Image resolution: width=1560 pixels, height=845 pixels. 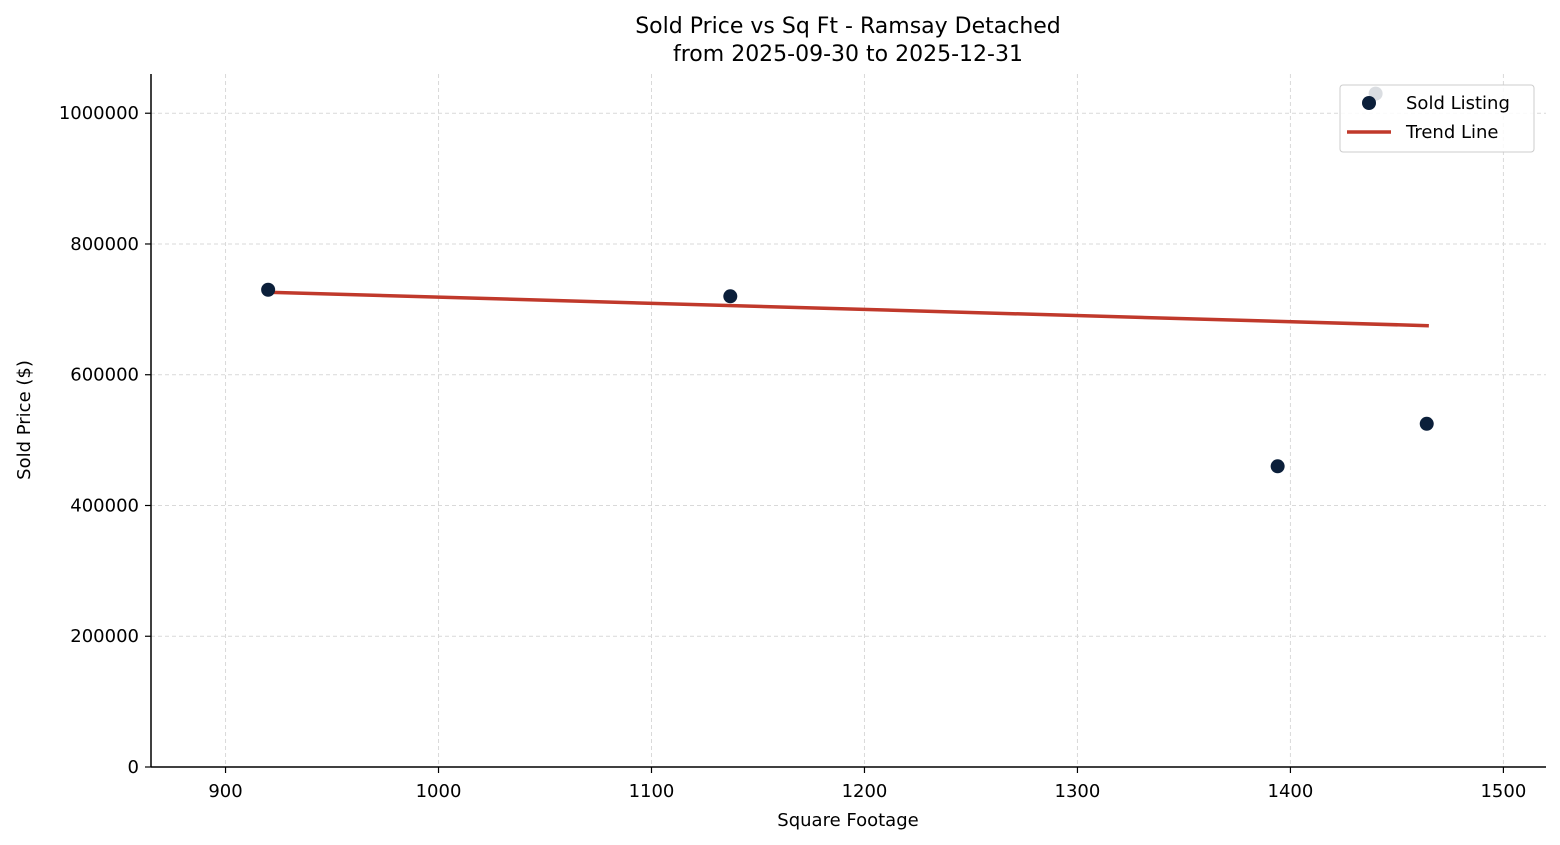 What do you see at coordinates (1458, 103) in the screenshot?
I see `legend-label-sold-listing: Sold Listing` at bounding box center [1458, 103].